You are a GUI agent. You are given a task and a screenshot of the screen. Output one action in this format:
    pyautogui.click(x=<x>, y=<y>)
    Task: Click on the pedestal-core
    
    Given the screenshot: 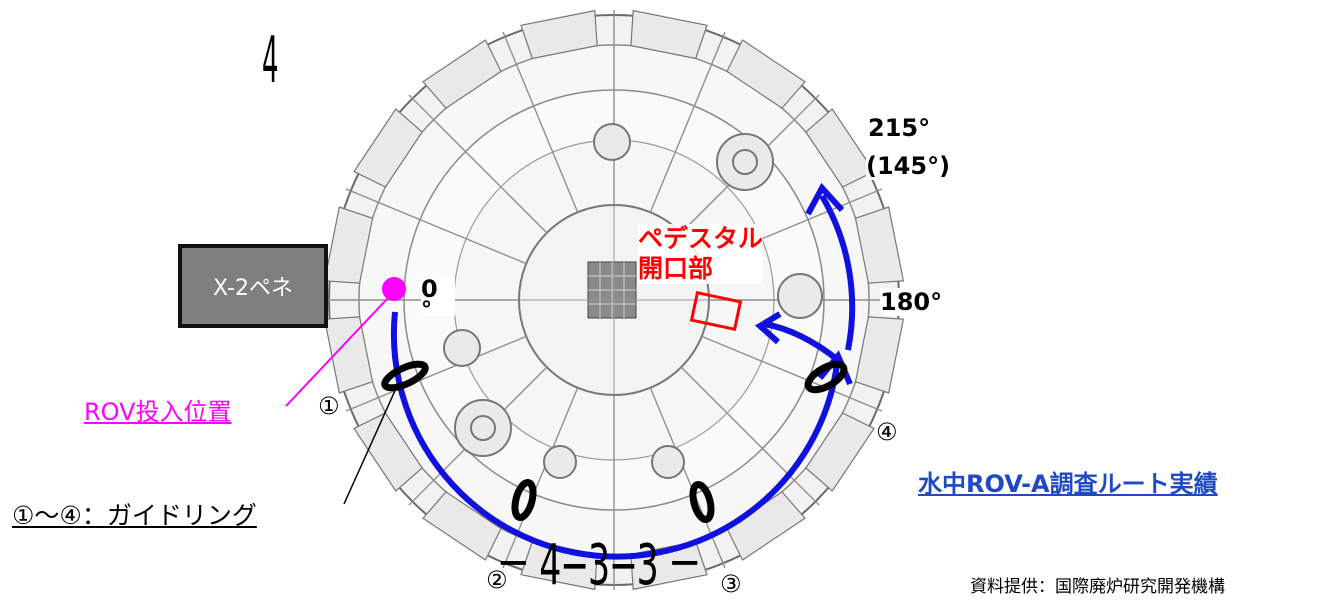 What is the action you would take?
    pyautogui.click(x=614, y=300)
    